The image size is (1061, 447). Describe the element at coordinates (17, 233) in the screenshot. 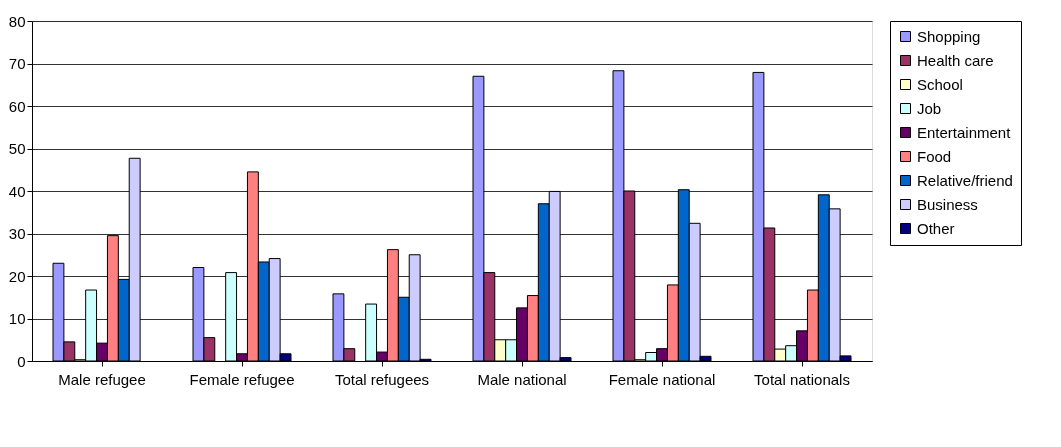

I see `y-tick-label: 30` at that location.